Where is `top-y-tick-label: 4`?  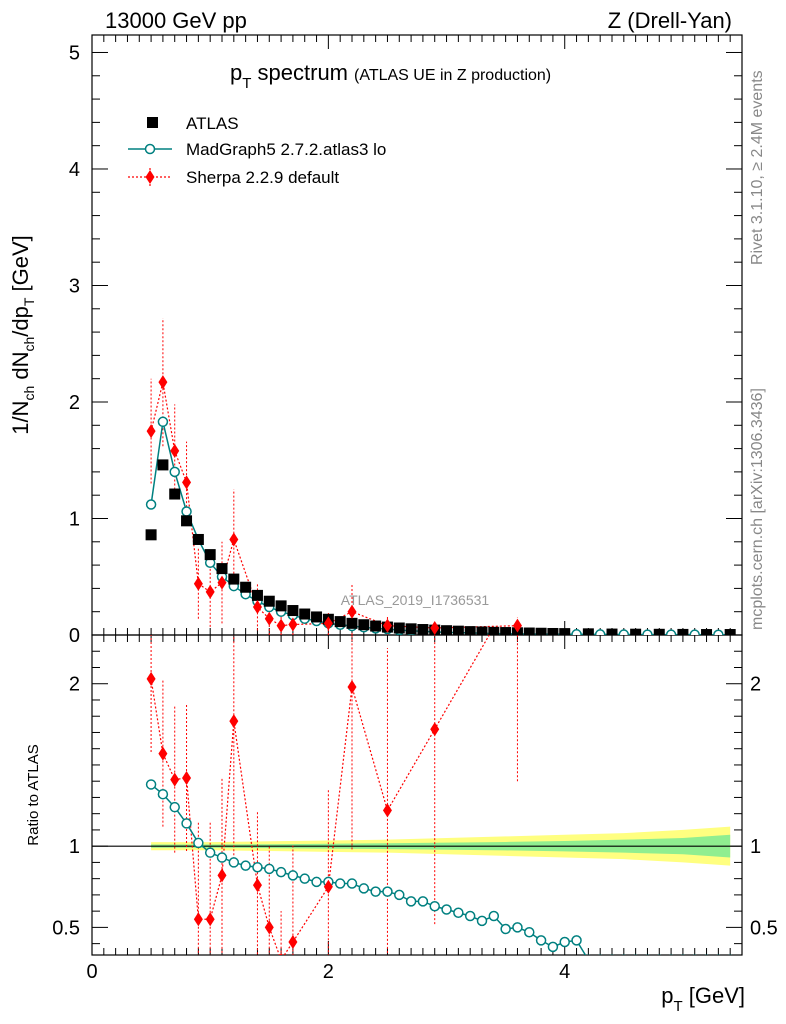 top-y-tick-label: 4 is located at coordinates (74, 170).